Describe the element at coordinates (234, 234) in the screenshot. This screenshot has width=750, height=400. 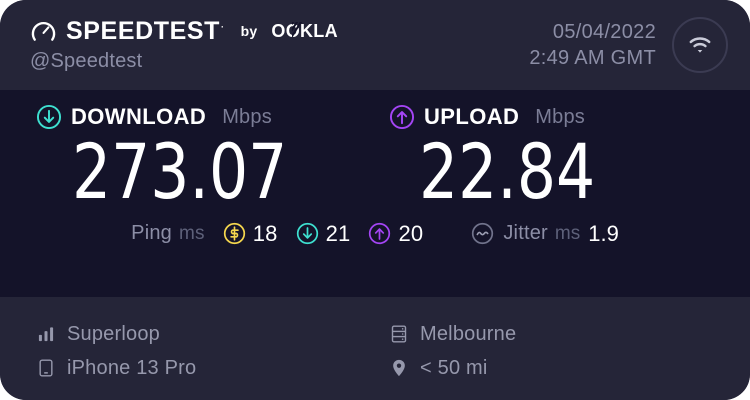
I see `idle-latency-icon` at that location.